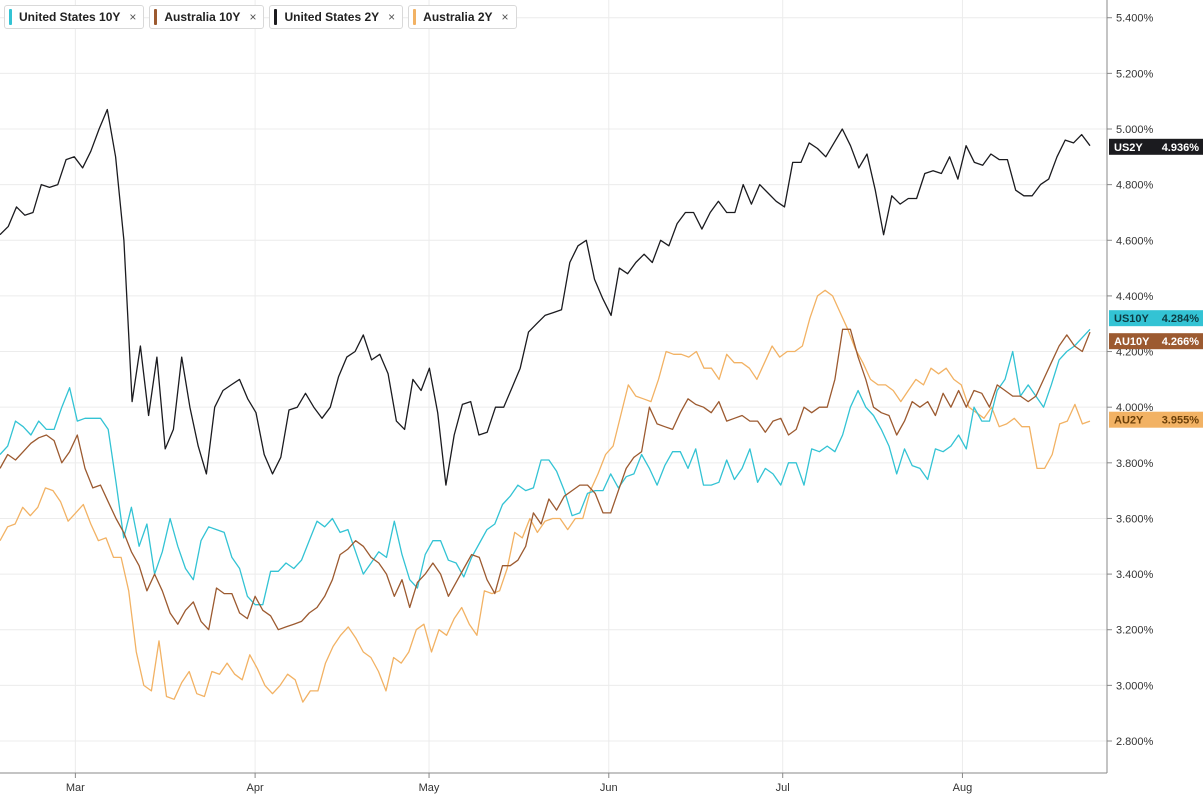 This screenshot has width=1203, height=796. Describe the element at coordinates (1135, 631) in the screenshot. I see `y-tick-label: 3.200%` at that location.